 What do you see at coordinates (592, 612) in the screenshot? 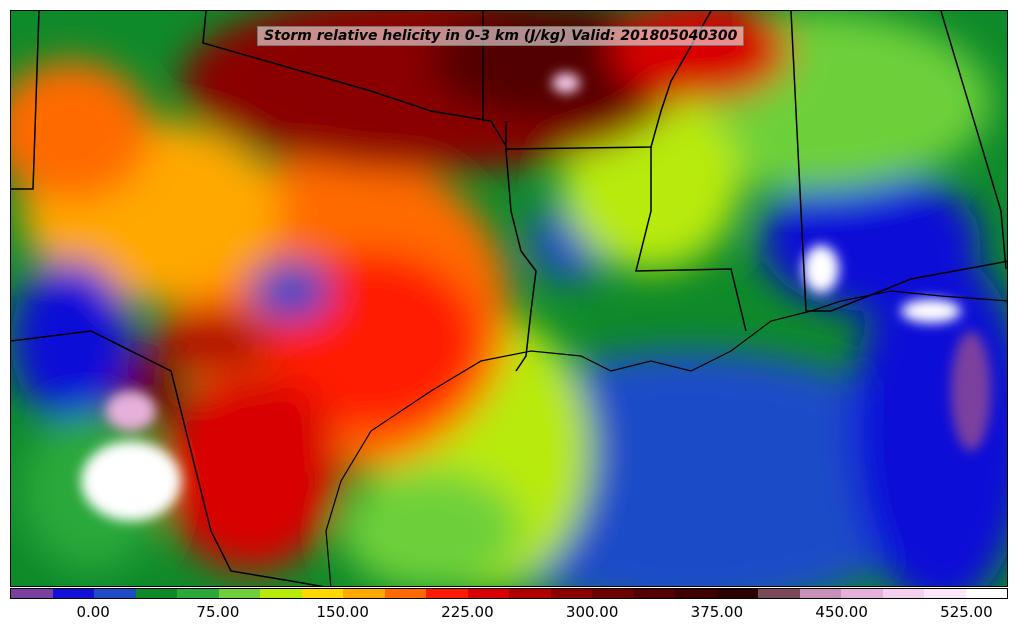
I see `colorbar-tick-label: 300.00` at bounding box center [592, 612].